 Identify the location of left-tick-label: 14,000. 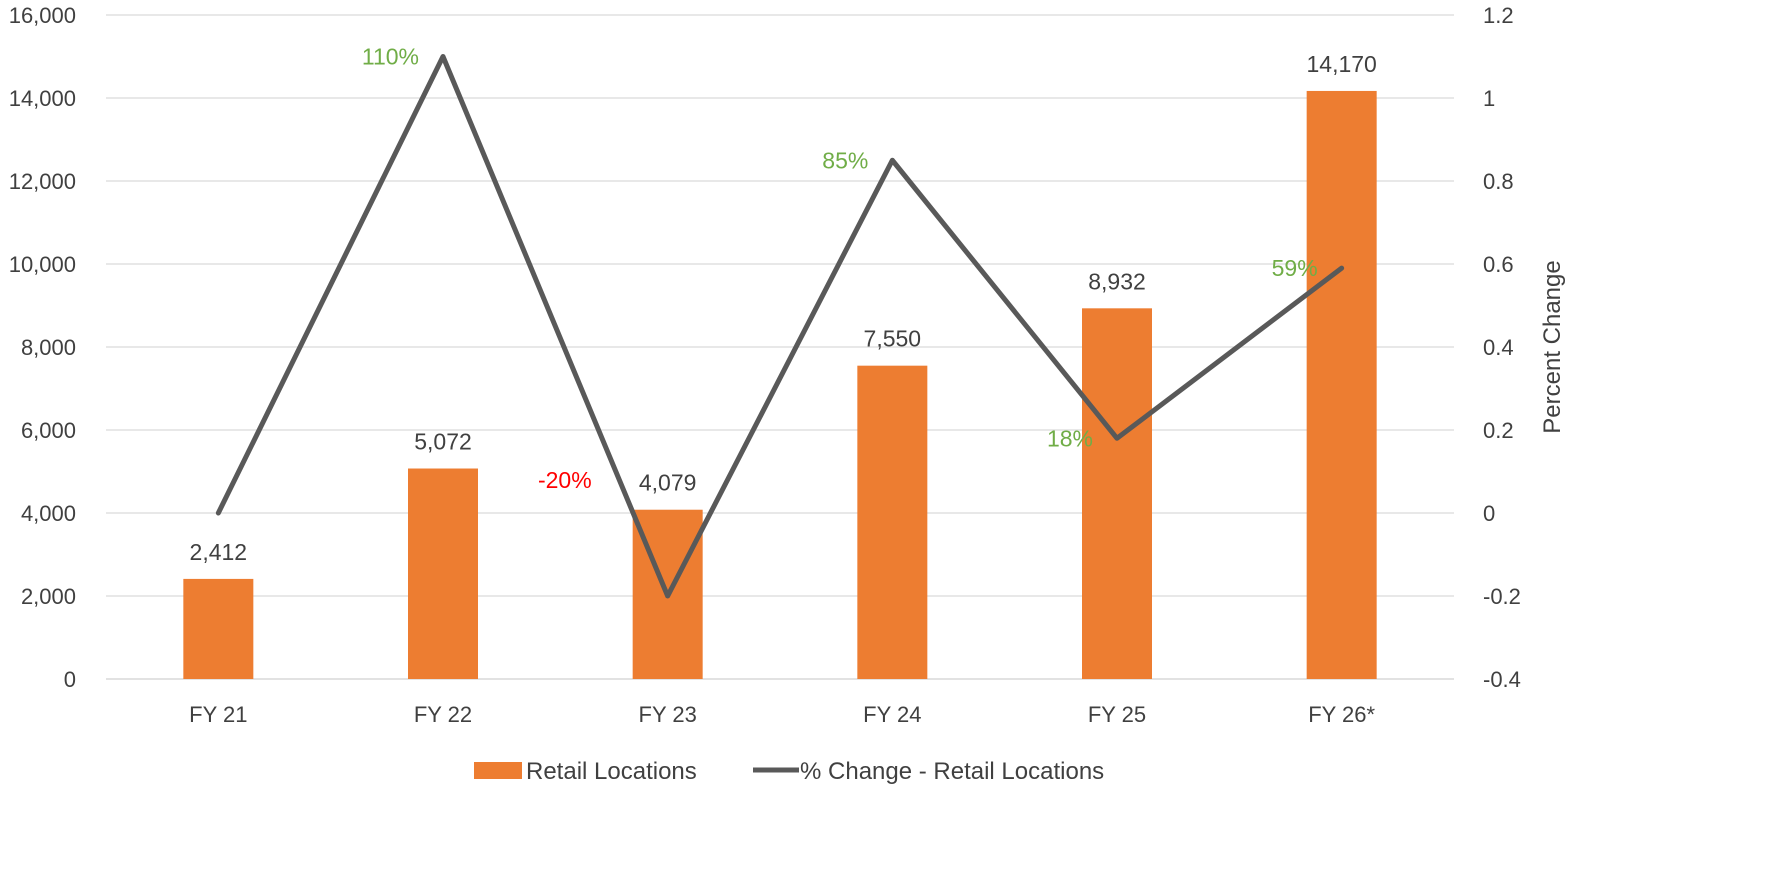
(42, 98).